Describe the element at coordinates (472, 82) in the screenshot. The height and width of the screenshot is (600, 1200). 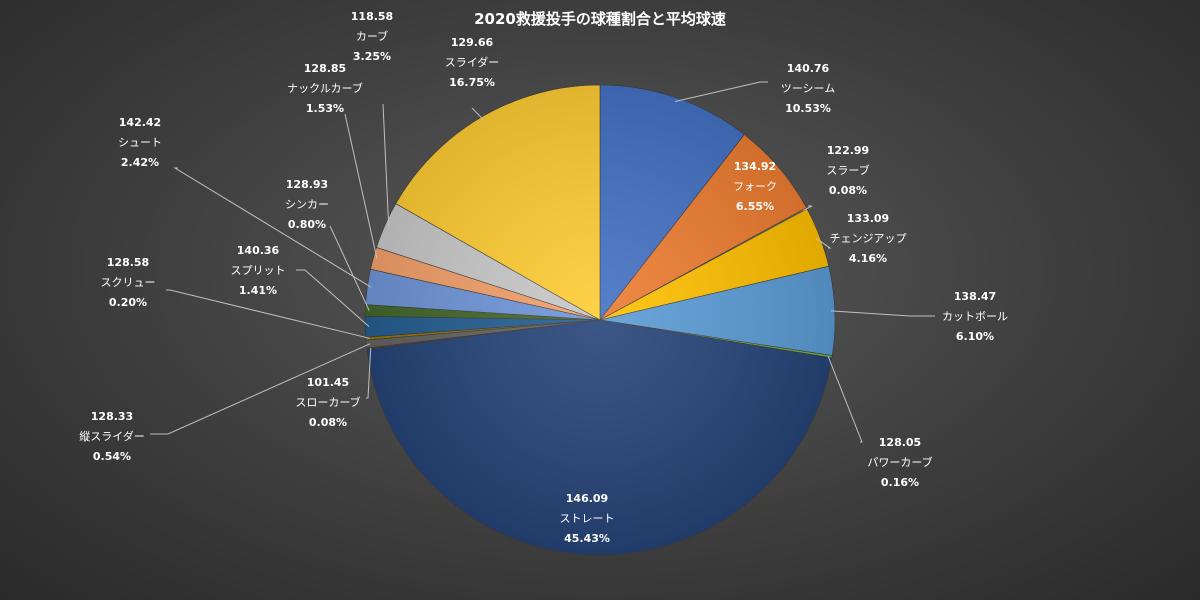
I see `data-label-percent-16: 16.75%` at that location.